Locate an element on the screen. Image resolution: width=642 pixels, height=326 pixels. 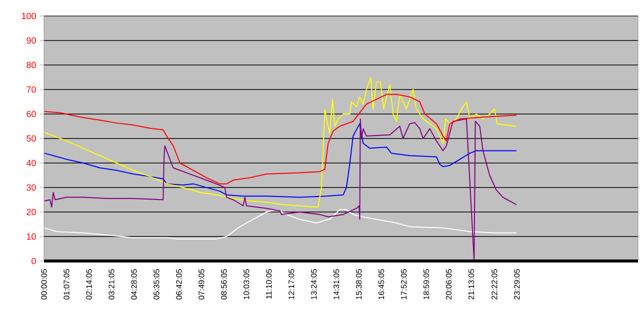
y-tick-label: 70 is located at coordinates (31, 89).